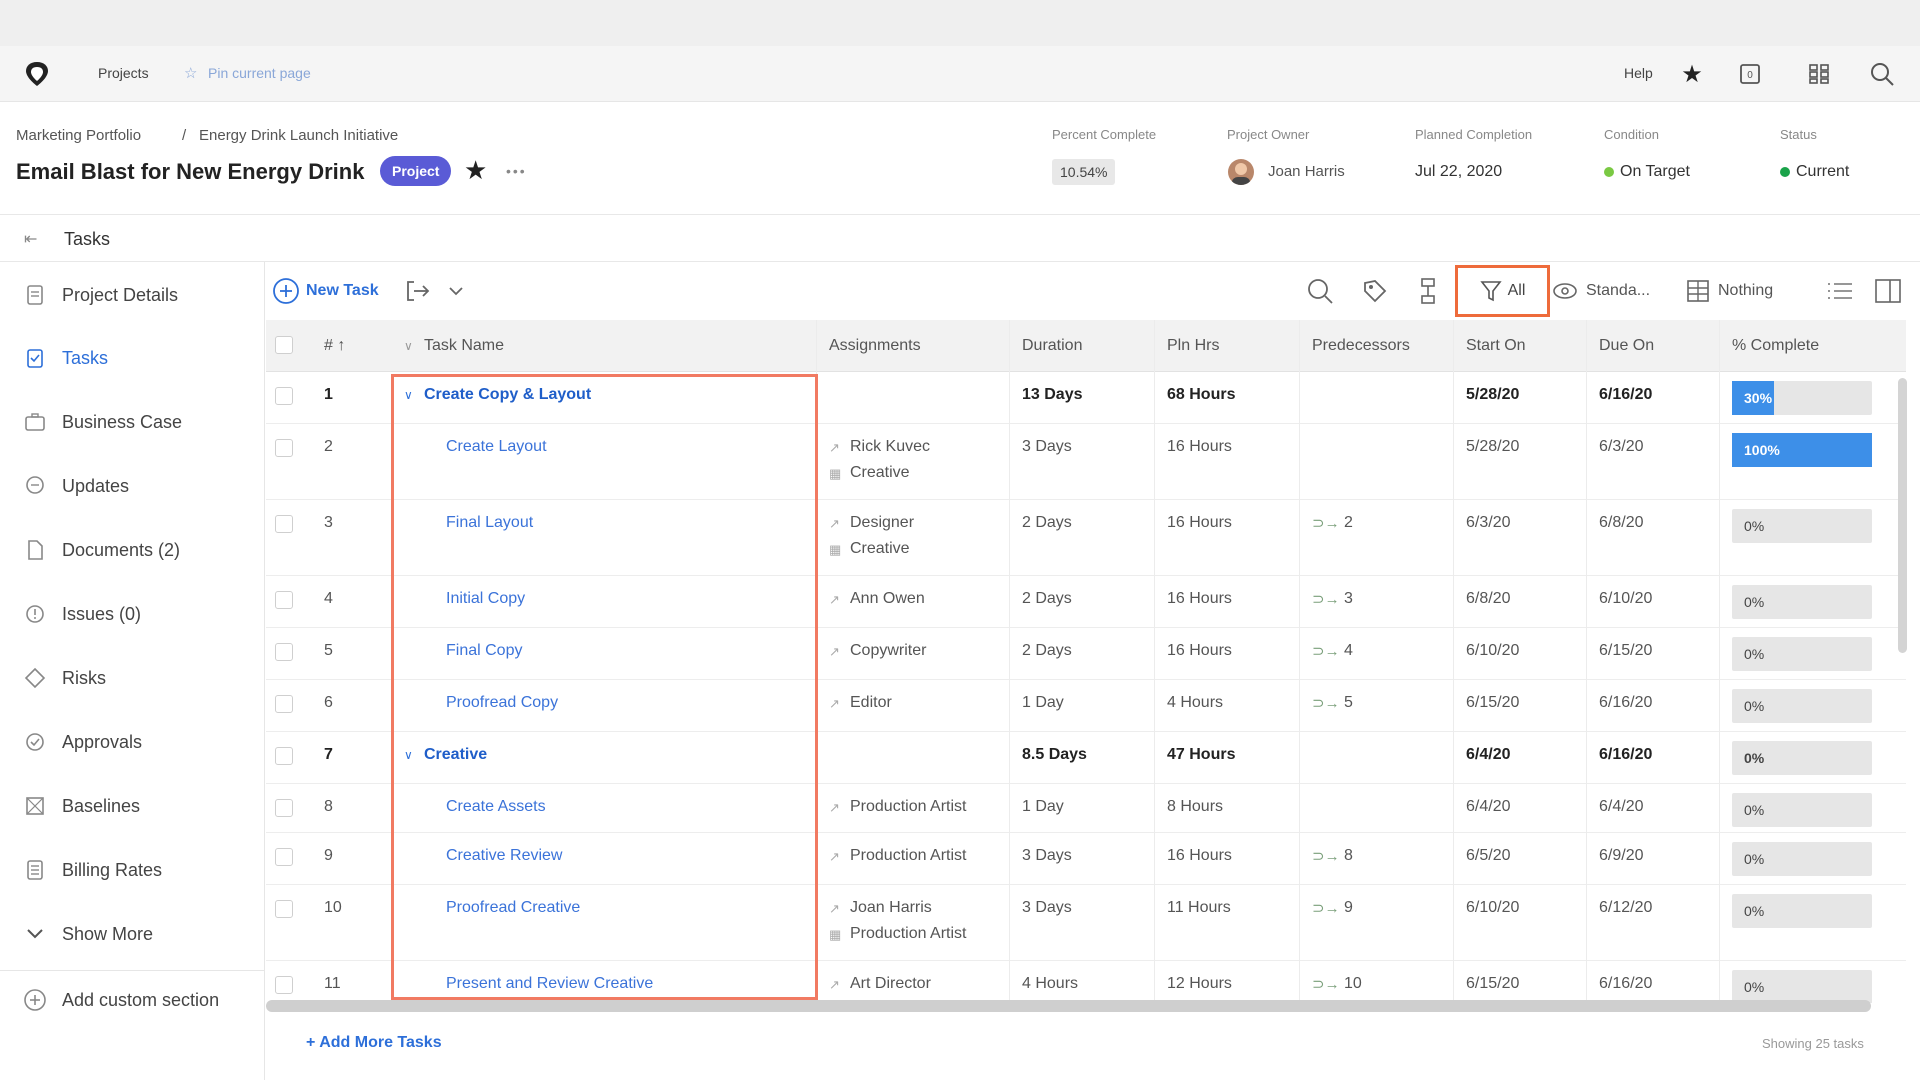 The image size is (1920, 1080). What do you see at coordinates (1496, 345) in the screenshot?
I see `column-header-start-on: Start On` at bounding box center [1496, 345].